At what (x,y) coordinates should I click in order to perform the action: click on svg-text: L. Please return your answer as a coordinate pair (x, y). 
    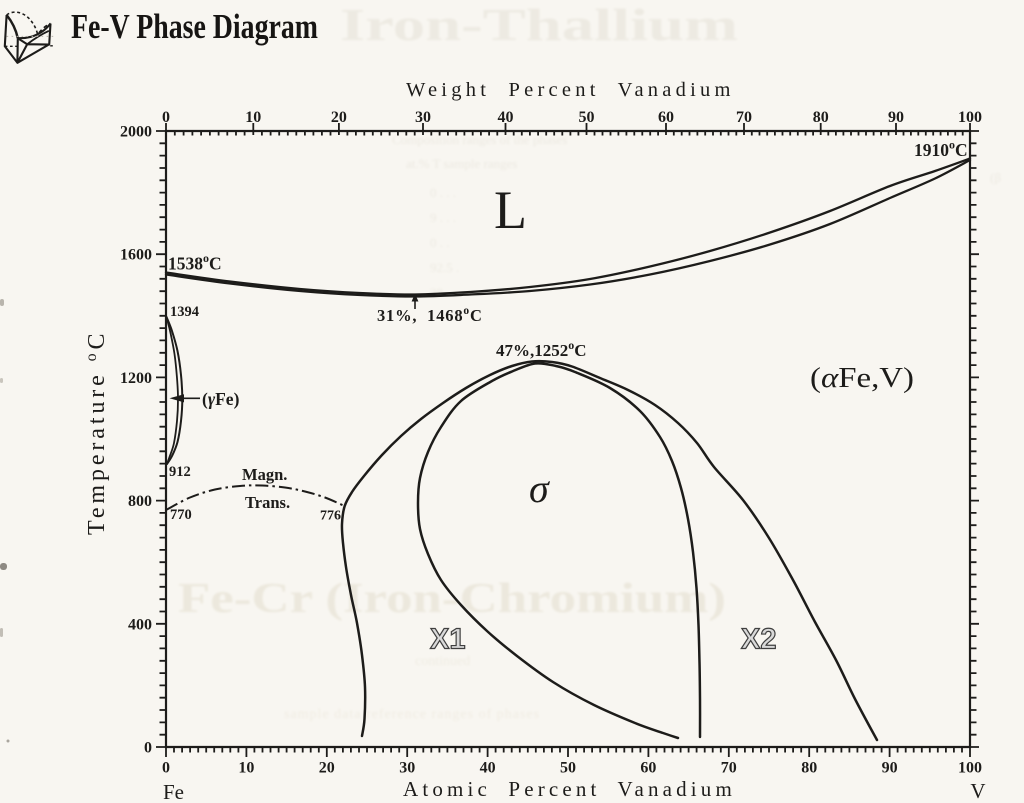
    Looking at the image, I should click on (510, 210).